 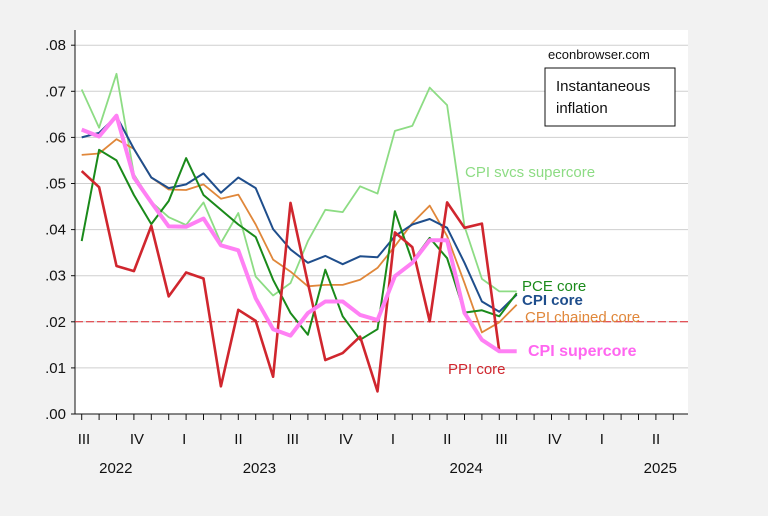 I want to click on y-axis: .00 .01 .02 .03 .04 .05 .06 .07 .08, so click(x=60, y=226).